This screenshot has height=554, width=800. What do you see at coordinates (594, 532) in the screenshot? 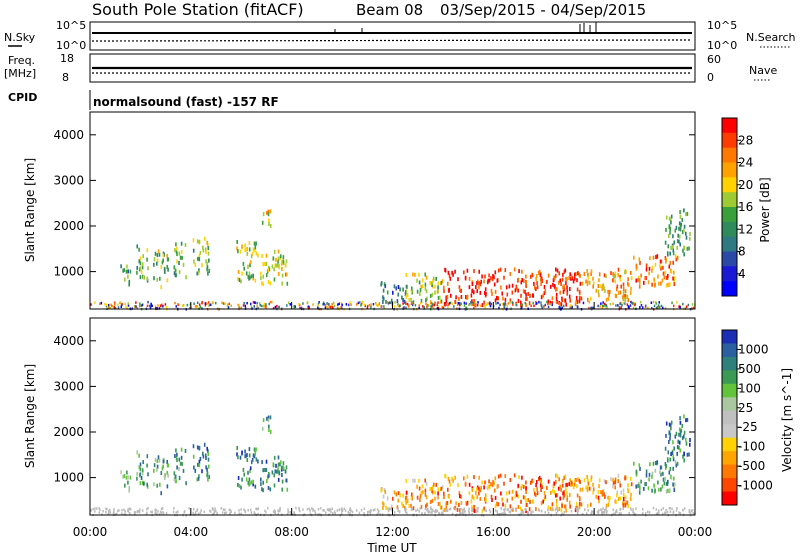
I see `xtick-label: 20:00` at bounding box center [594, 532].